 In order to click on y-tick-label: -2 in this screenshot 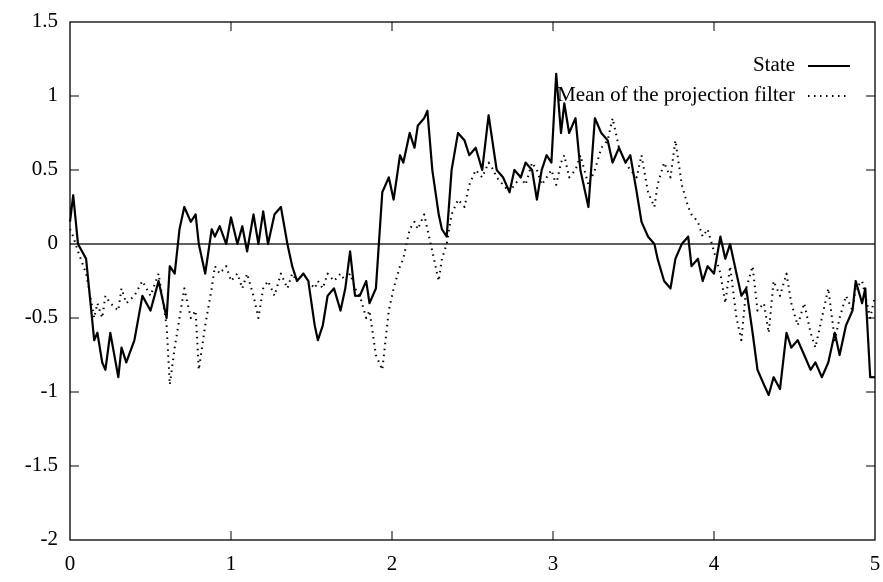, I will do `click(50, 538)`.